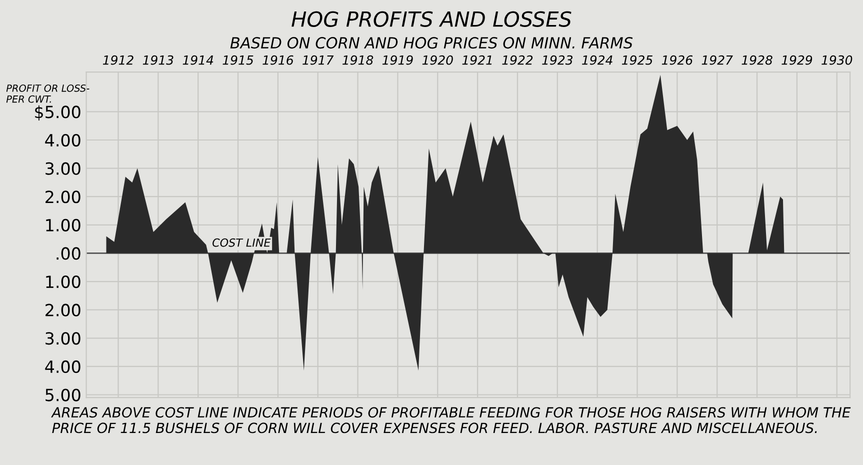  What do you see at coordinates (431, 43) in the screenshot?
I see `chart-subtitle: BASED ON CORN AND HOG PRICES ON MINN. FARMS` at bounding box center [431, 43].